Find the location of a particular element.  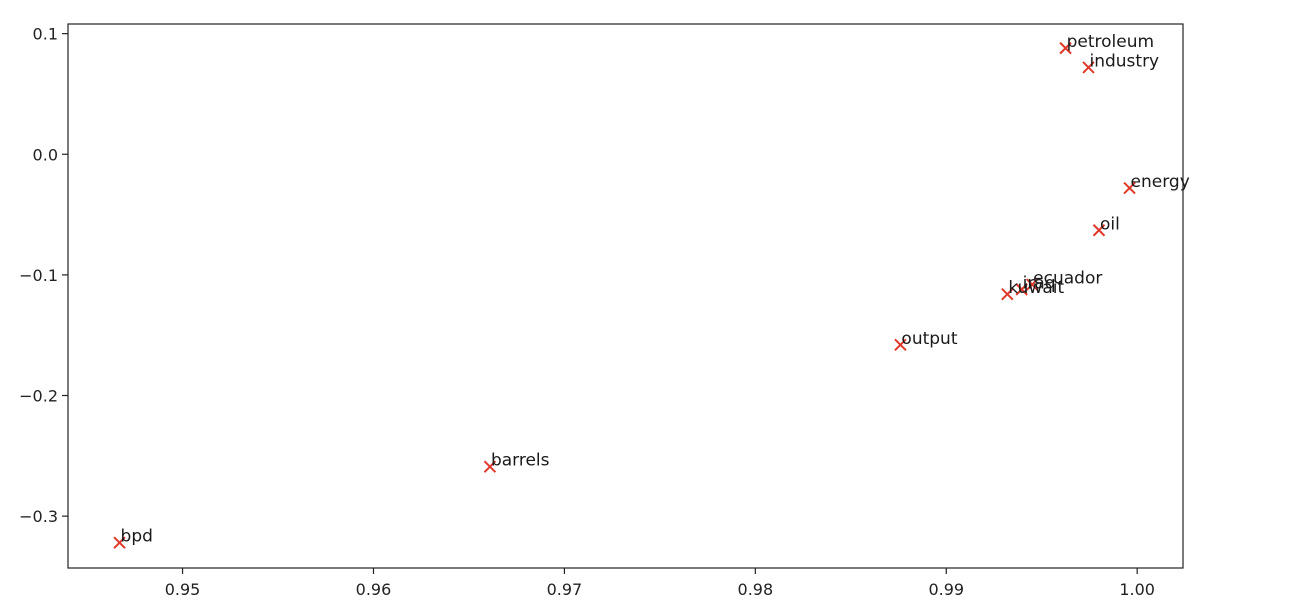

data-point-bpd: bpd is located at coordinates (133, 538).